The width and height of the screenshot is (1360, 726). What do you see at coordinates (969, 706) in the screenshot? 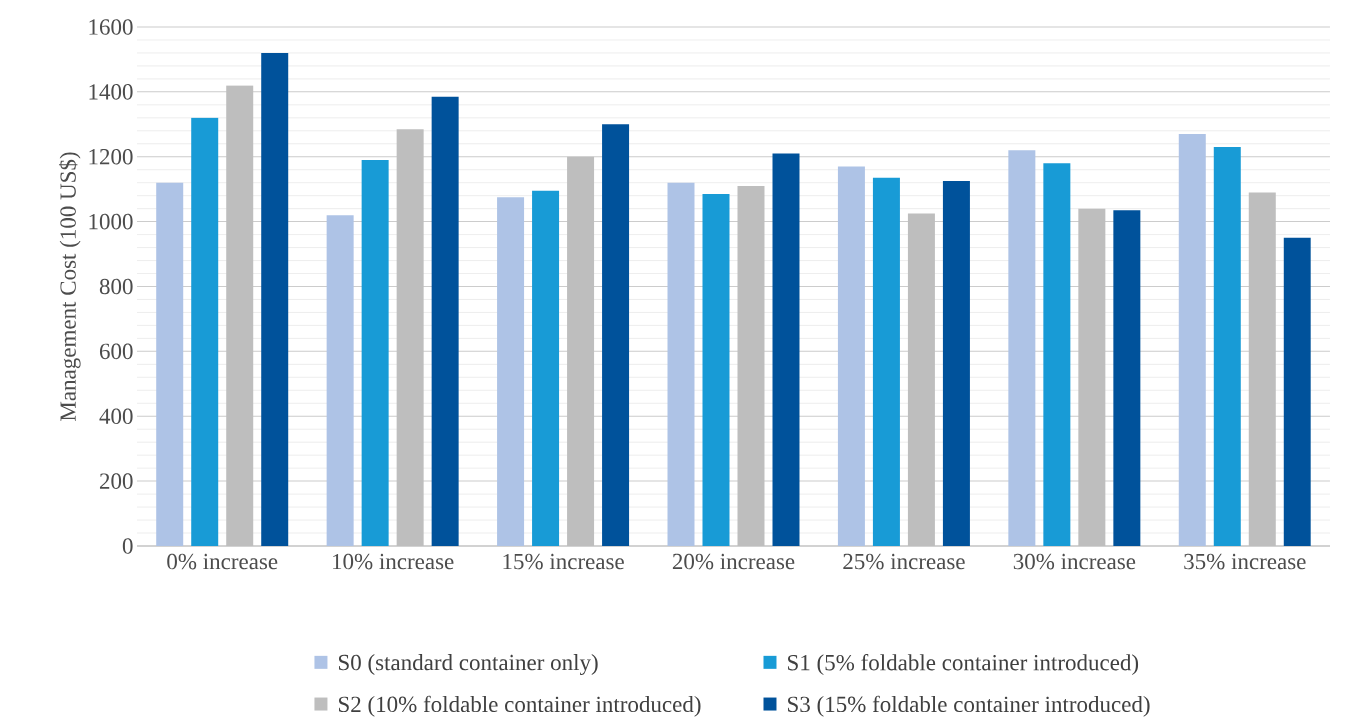
I see `legend-label: S3 (15% foldable container introduced)` at bounding box center [969, 706].